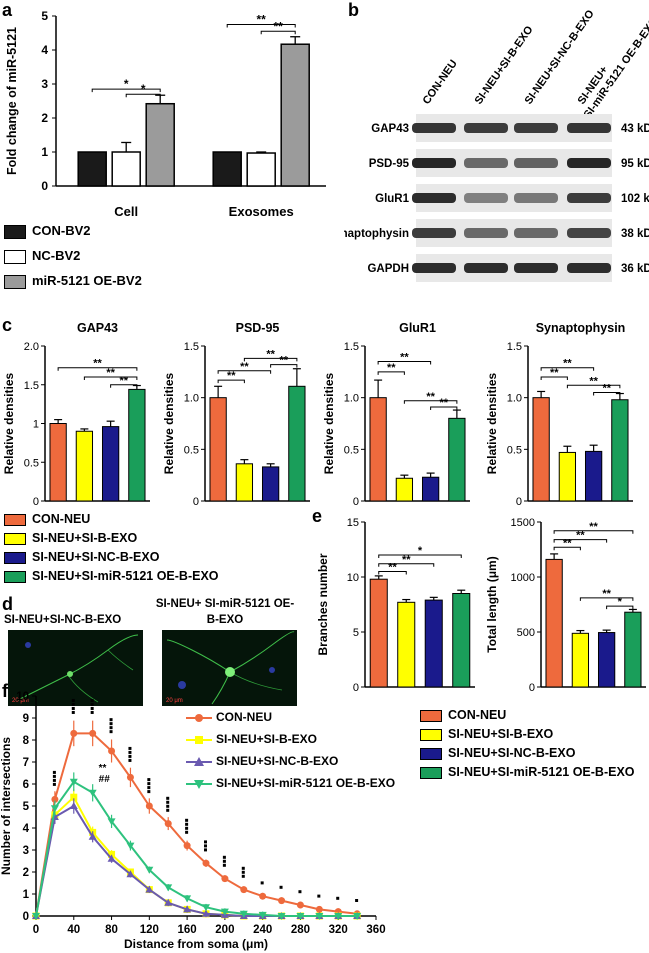  What do you see at coordinates (26, 807) in the screenshot?
I see `f-y-tick-label: 5` at bounding box center [26, 807].